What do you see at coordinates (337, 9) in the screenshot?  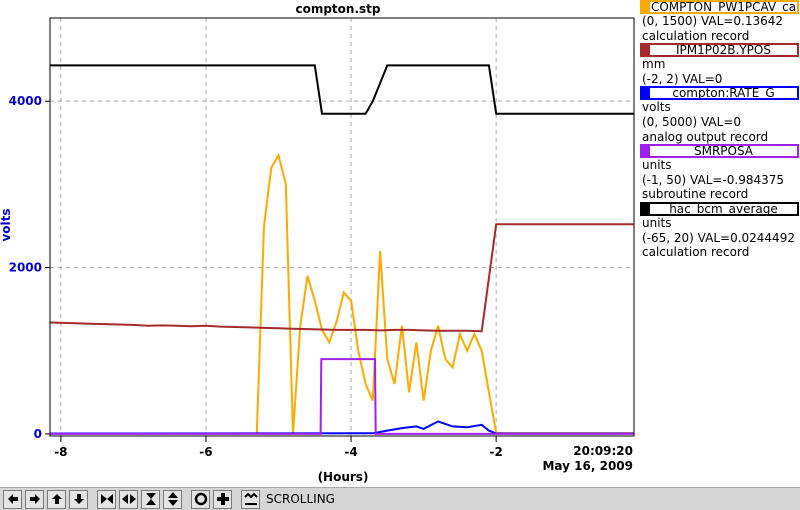 I see `chart-title: compton.stp` at bounding box center [337, 9].